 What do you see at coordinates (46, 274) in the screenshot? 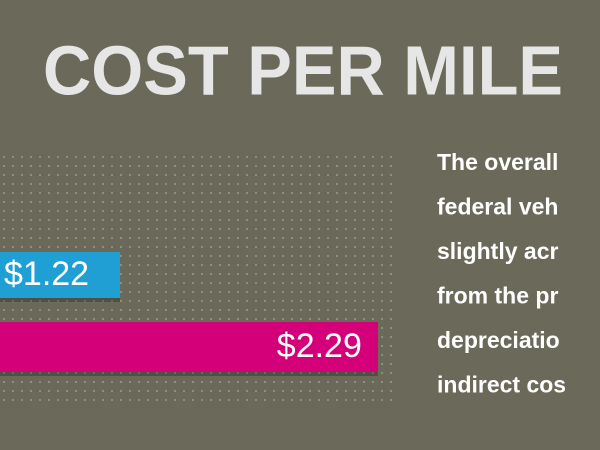
I see `value-label: $1.22` at bounding box center [46, 274].